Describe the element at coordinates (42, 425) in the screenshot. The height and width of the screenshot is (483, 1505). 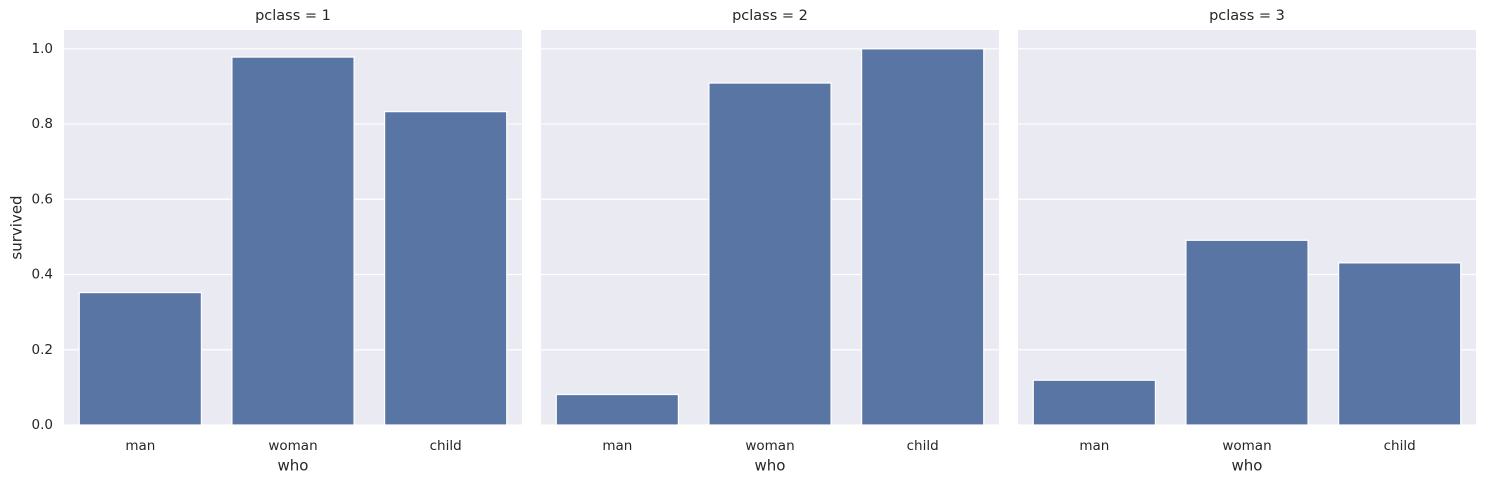
I see `y-tick-label: 0.0` at that location.